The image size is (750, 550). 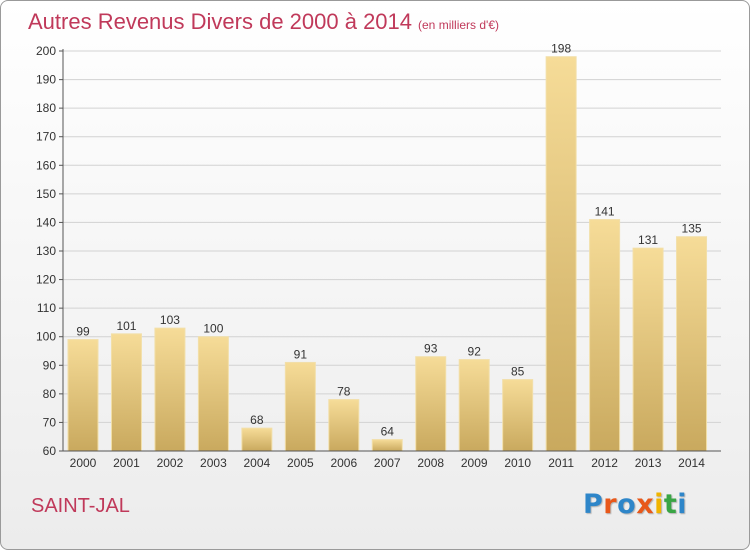 I want to click on x-tick-label: 2012, so click(x=604, y=463).